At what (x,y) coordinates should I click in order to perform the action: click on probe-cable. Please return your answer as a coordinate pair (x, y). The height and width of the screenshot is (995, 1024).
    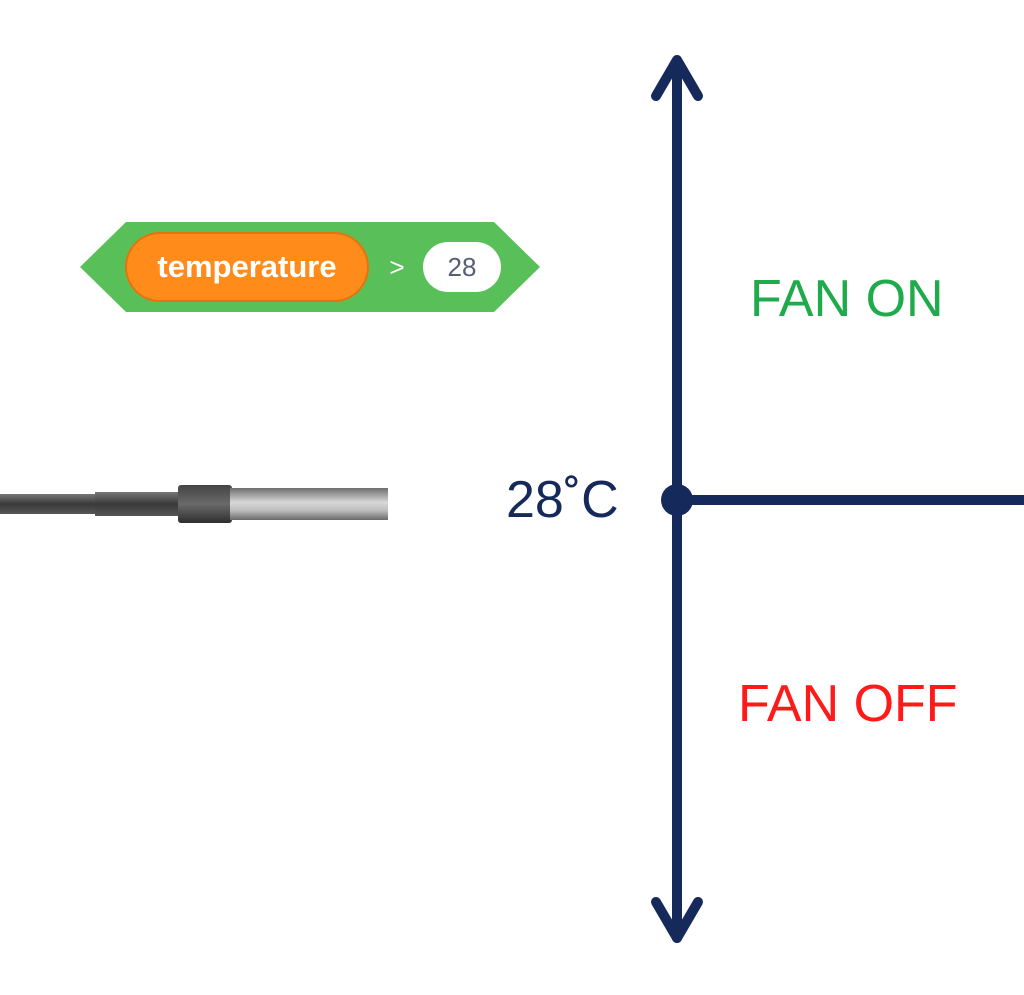
    Looking at the image, I should click on (50, 504).